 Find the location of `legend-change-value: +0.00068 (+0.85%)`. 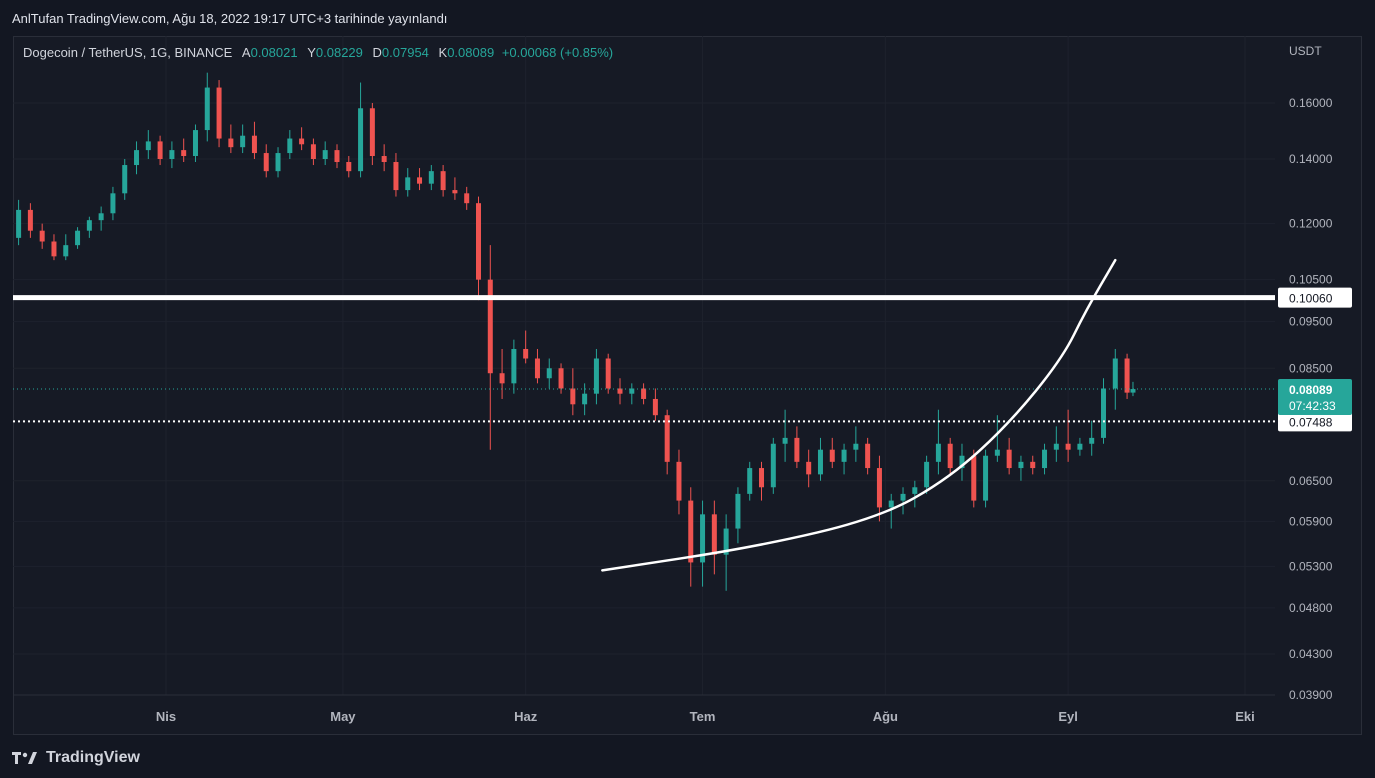

legend-change-value: +0.00068 (+0.85%) is located at coordinates (557, 52).